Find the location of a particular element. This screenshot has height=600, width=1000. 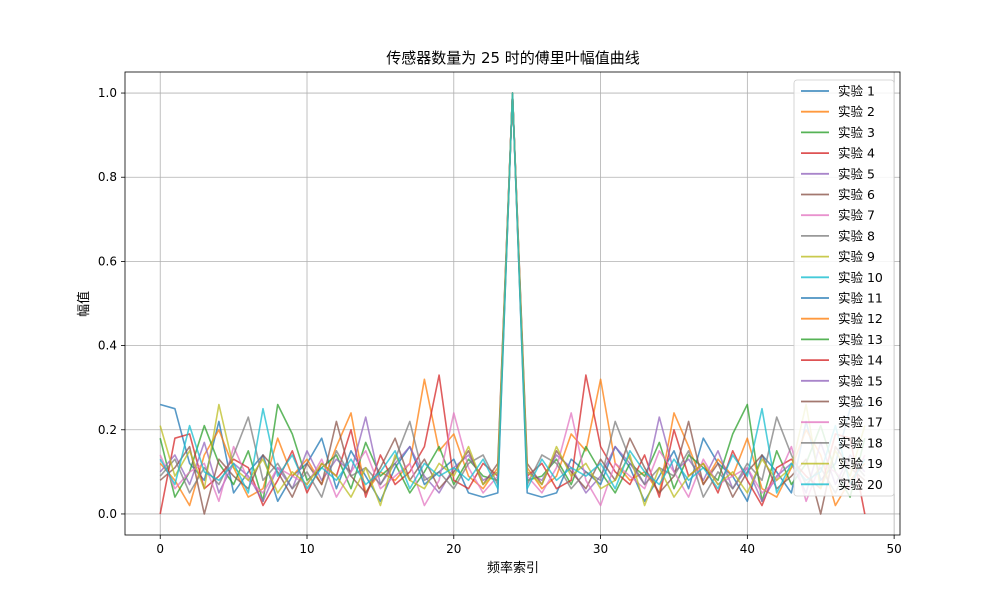

legend-entry: 实验 11 is located at coordinates (860, 298).